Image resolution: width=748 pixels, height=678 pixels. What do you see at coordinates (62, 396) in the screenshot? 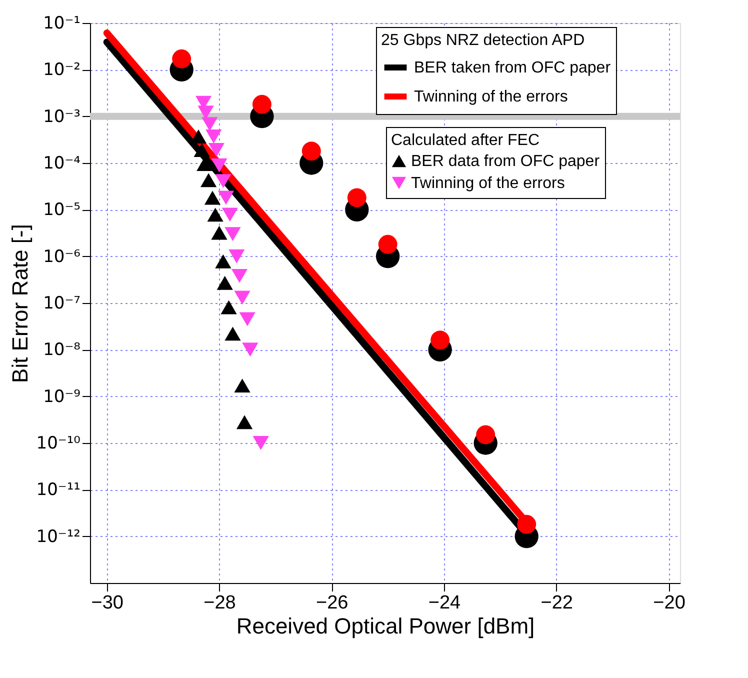
I see `y-tick-label: 10⁻⁹` at bounding box center [62, 396].